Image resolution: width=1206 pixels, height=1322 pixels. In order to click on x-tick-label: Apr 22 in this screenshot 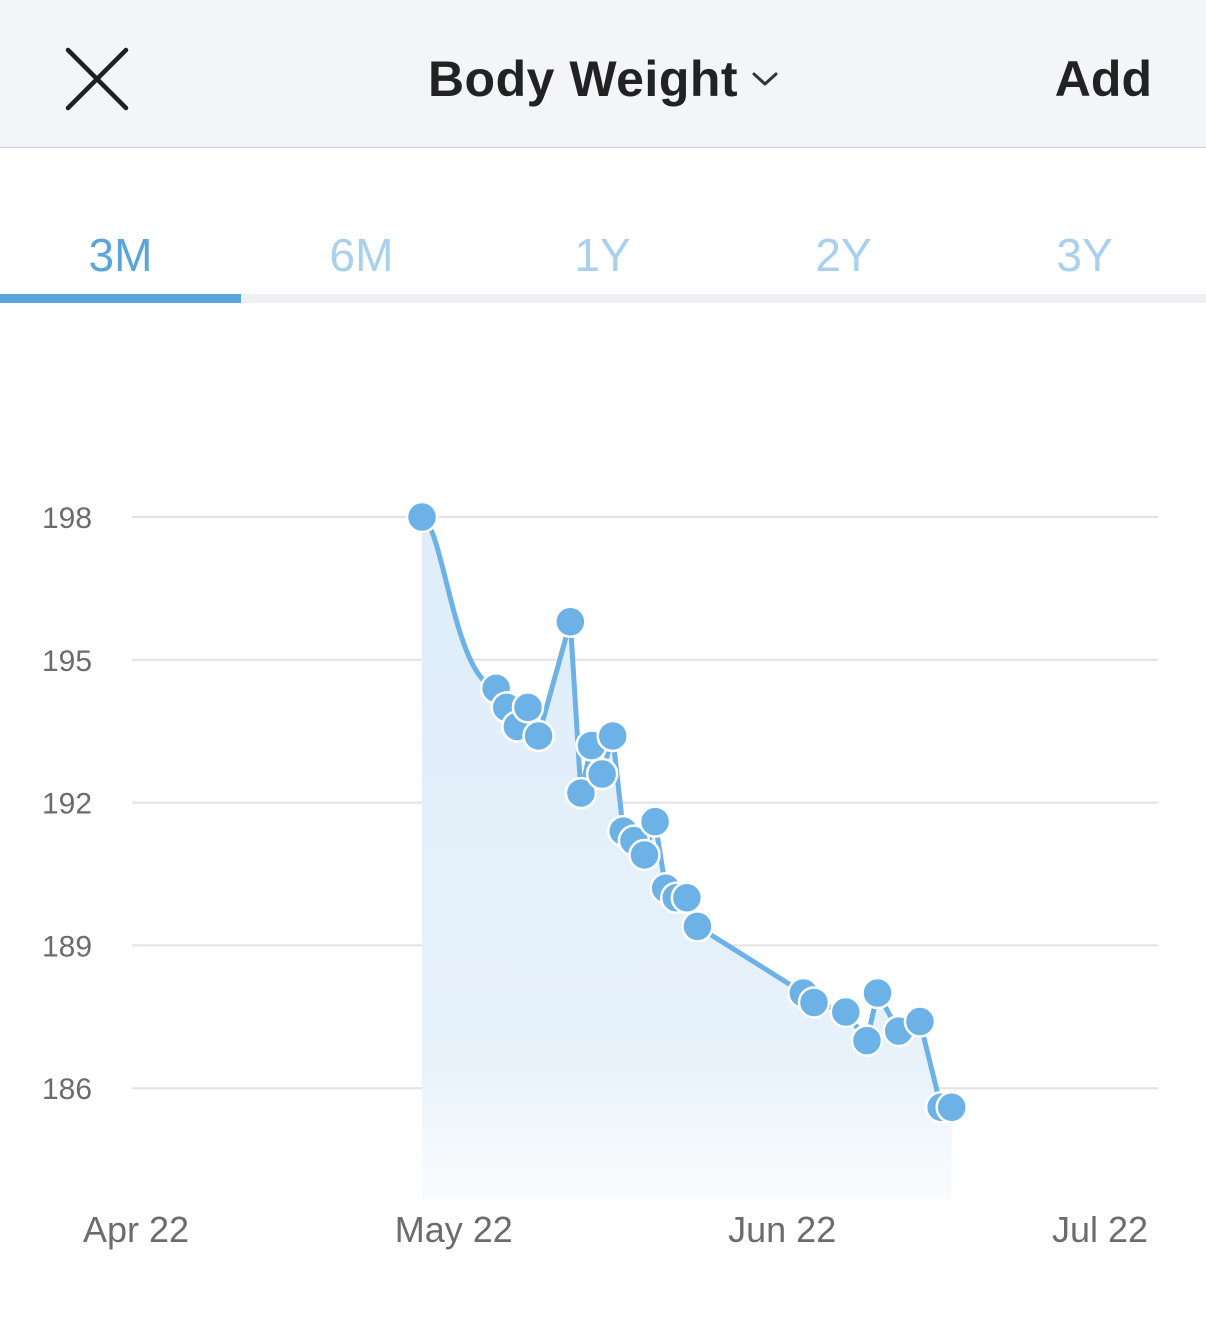, I will do `click(136, 1229)`.